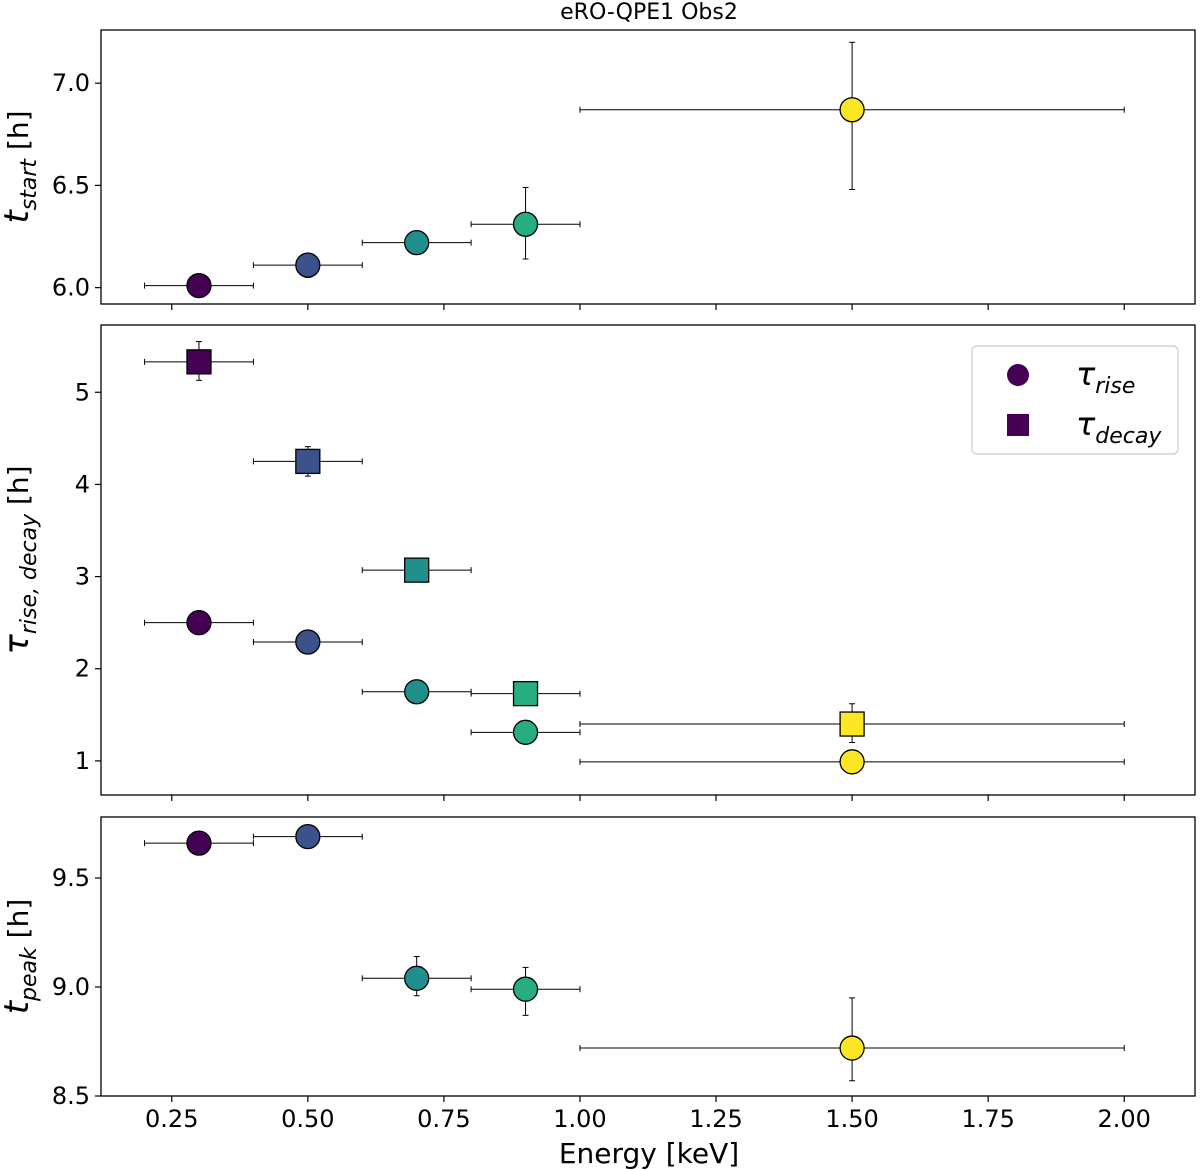  What do you see at coordinates (21, 957) in the screenshot?
I see `y-axis-title: tpeak [h]` at bounding box center [21, 957].